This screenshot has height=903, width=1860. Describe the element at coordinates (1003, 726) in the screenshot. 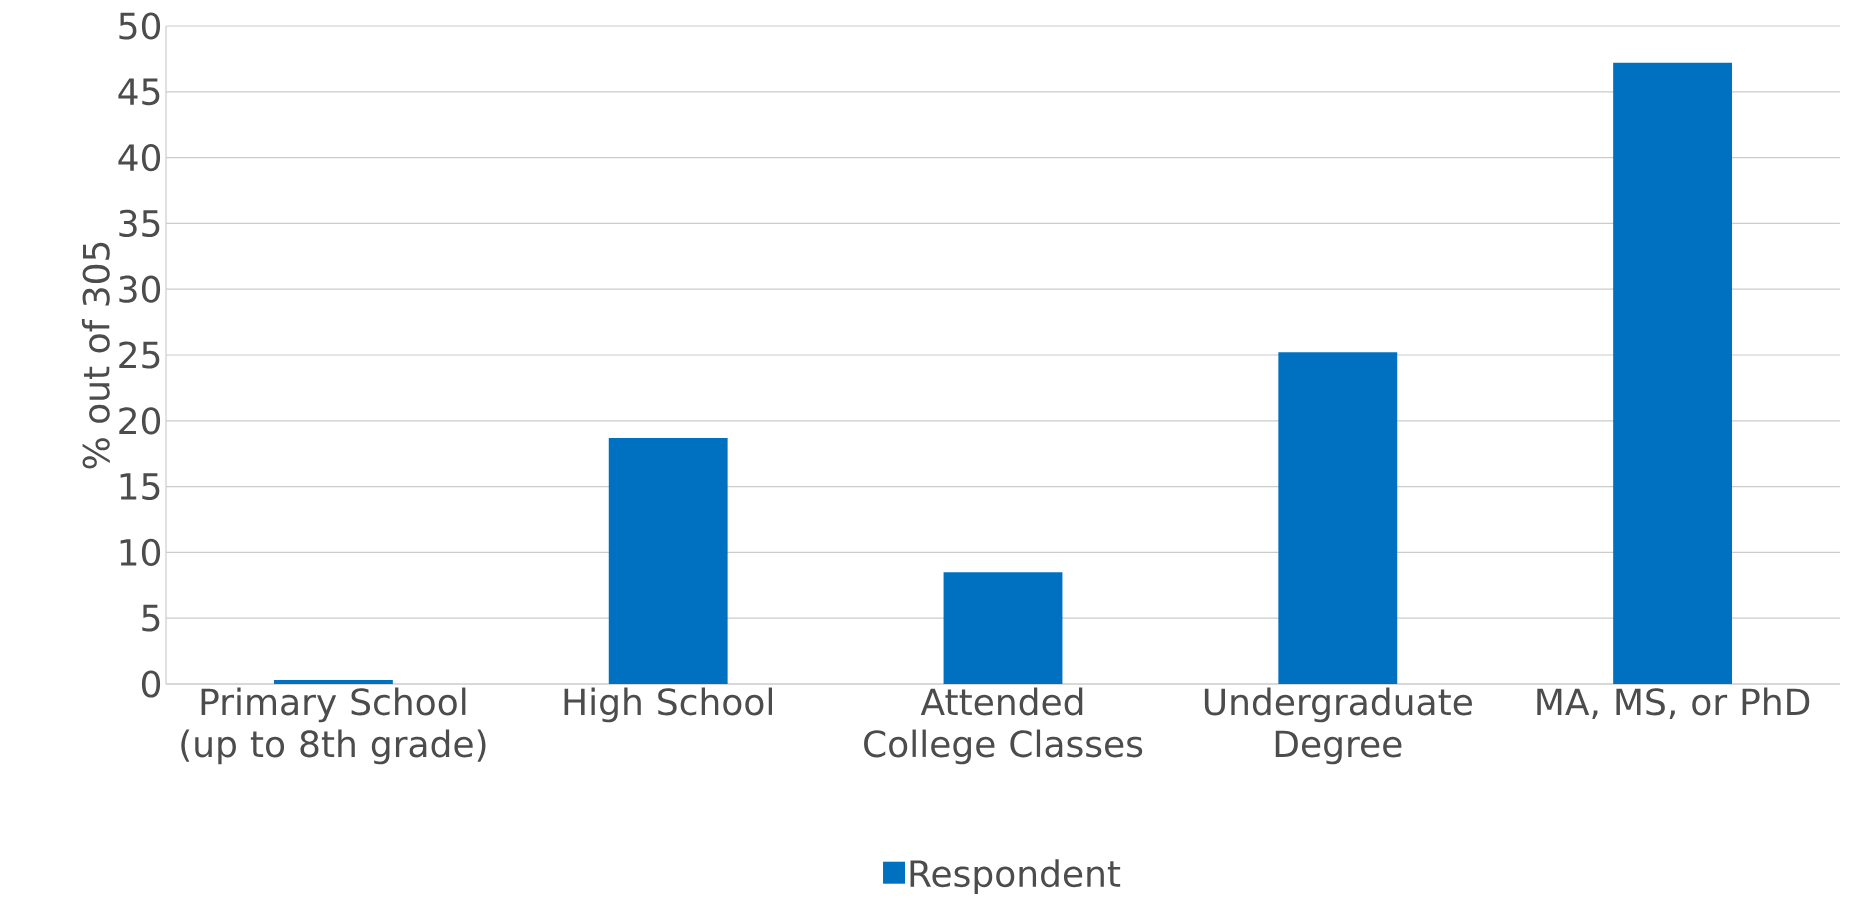

I see `x-tick-label: Attended College Classes` at that location.